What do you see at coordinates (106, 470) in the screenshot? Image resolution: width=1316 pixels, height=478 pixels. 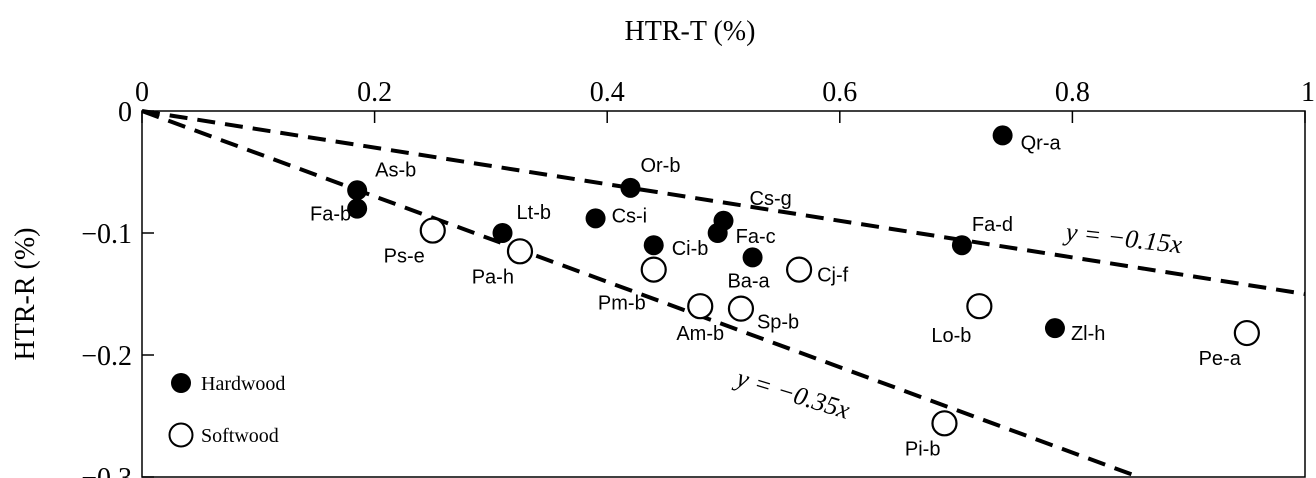 I see `y-tick-label: −0.3` at bounding box center [106, 470].